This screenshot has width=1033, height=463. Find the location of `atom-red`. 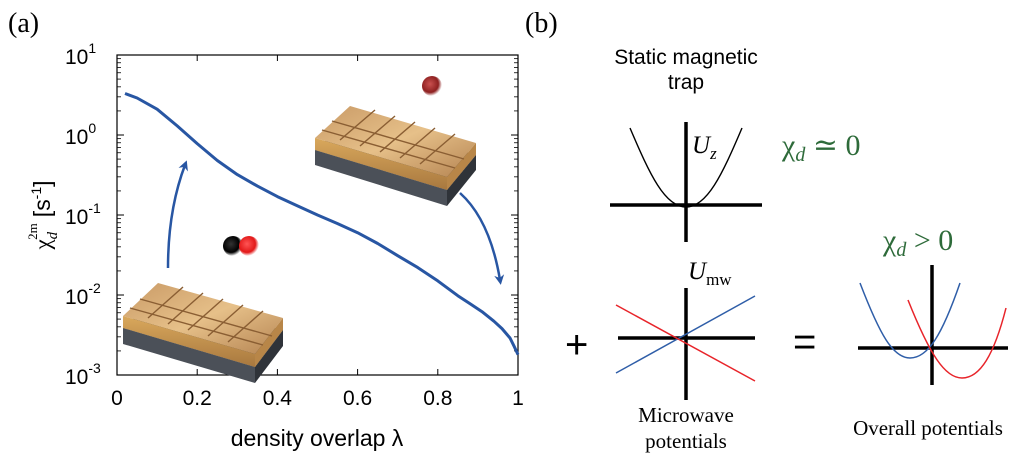

atom-red is located at coordinates (249, 246).